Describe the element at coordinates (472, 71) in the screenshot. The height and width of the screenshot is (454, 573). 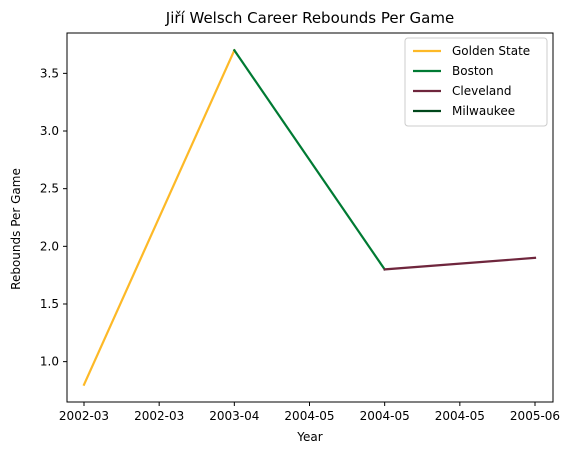
I see `legend-label: Boston` at that location.